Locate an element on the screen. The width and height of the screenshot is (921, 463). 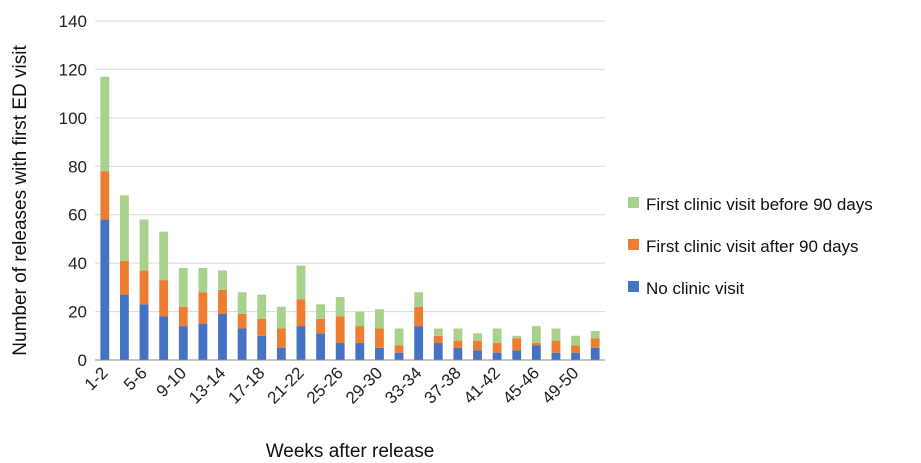
x-tick-label: 17-18 is located at coordinates (246, 385).